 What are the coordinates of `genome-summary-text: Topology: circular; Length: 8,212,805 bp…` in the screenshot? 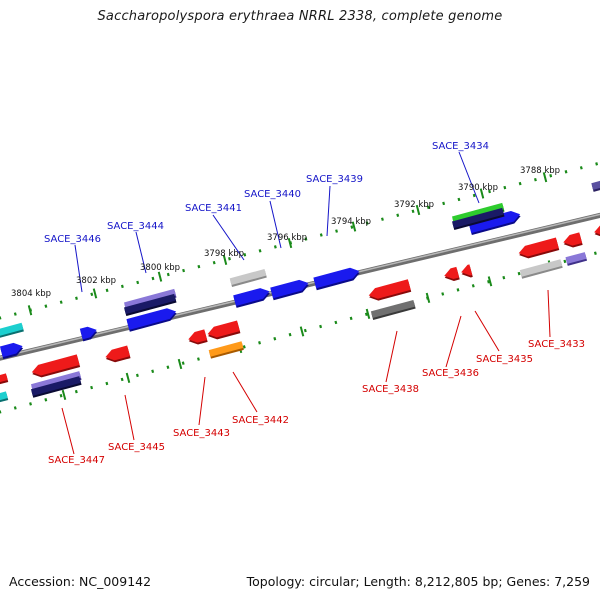 It's located at (418, 581).